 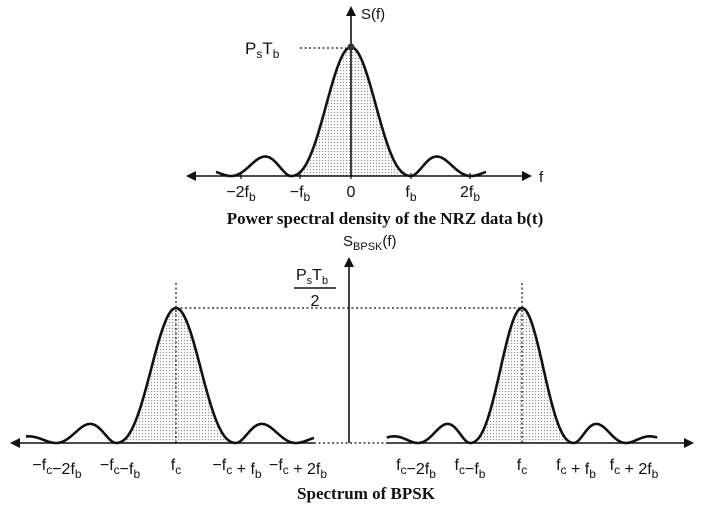 What do you see at coordinates (527, 176) in the screenshot?
I see `top-x-axis-right-arrow` at bounding box center [527, 176].